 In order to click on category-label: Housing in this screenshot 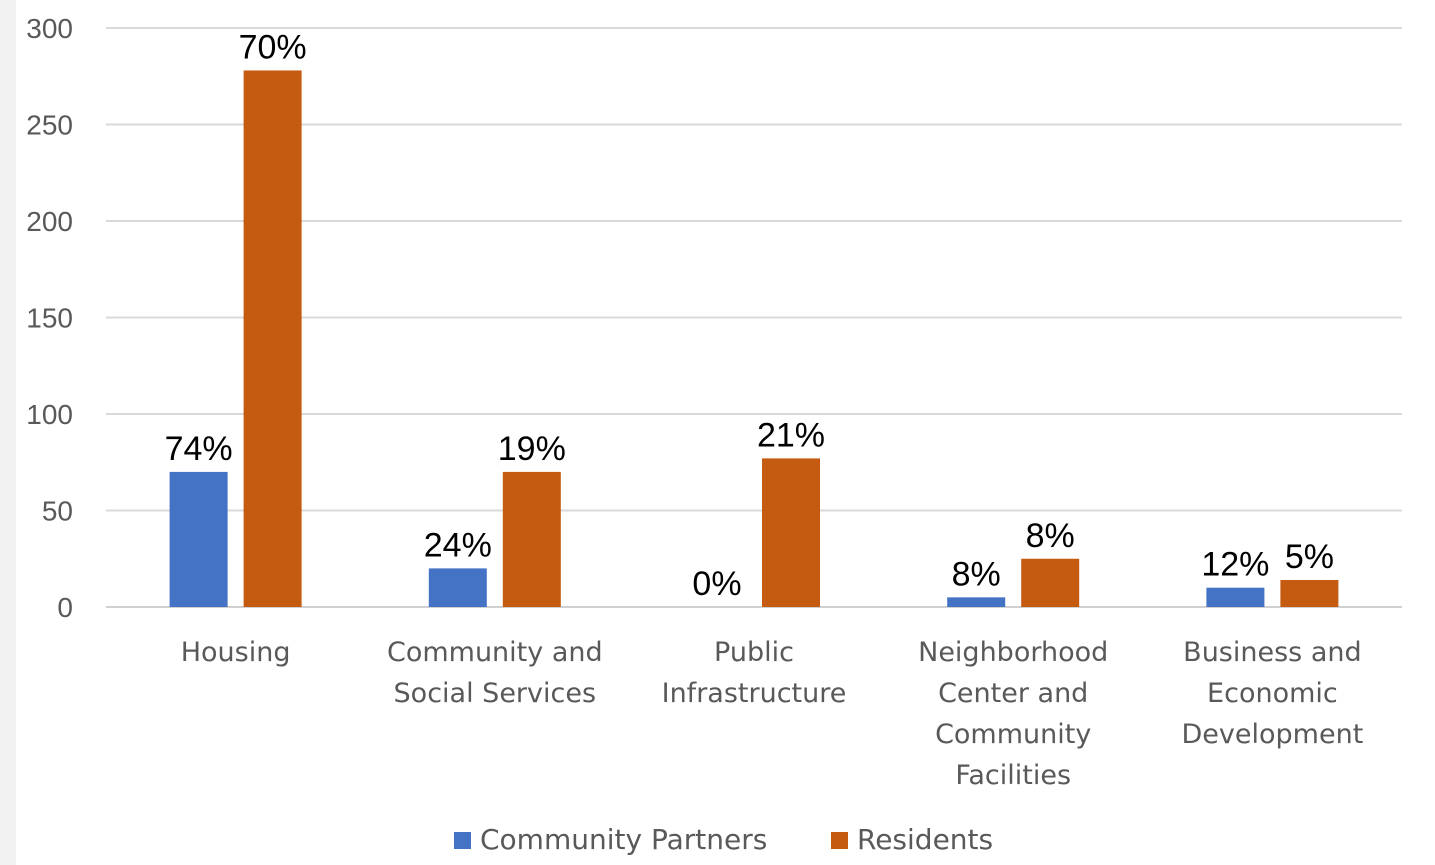, I will do `click(236, 652)`.